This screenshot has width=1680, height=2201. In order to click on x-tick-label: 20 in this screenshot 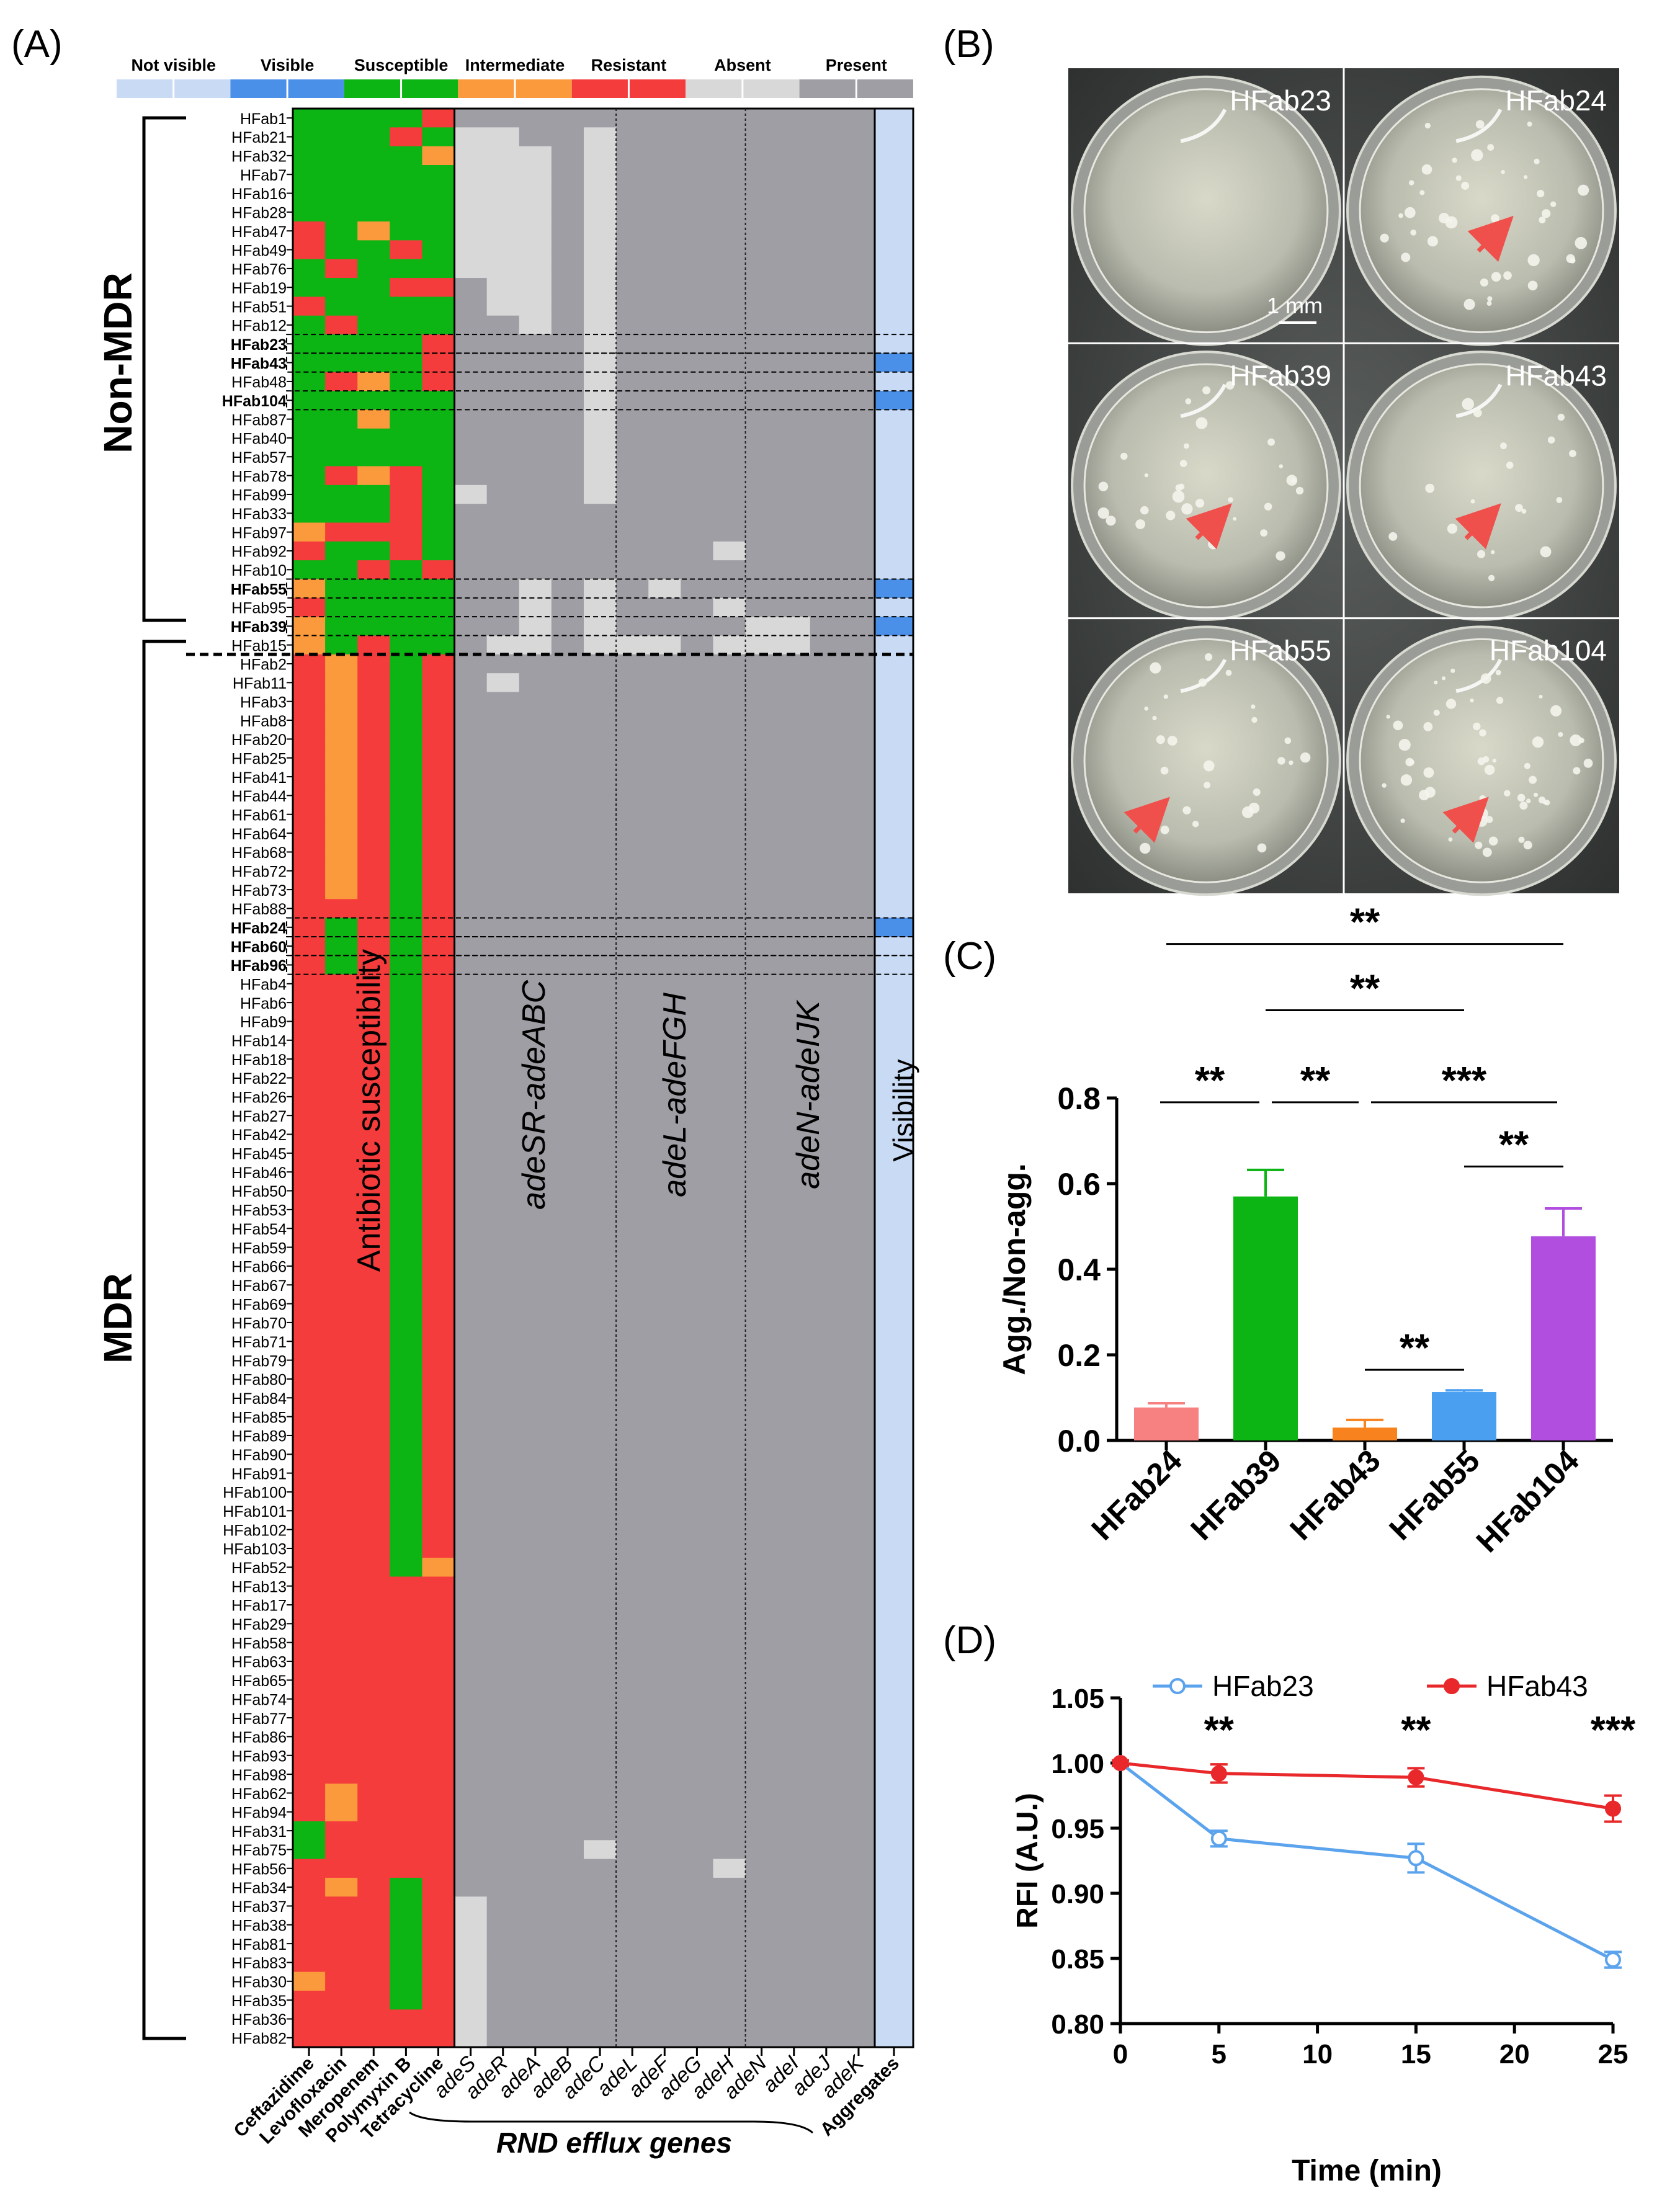, I will do `click(1515, 2054)`.